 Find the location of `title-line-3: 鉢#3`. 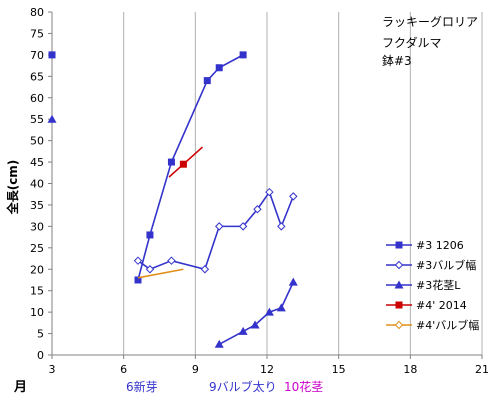

title-line-3: 鉢#3 is located at coordinates (397, 61).